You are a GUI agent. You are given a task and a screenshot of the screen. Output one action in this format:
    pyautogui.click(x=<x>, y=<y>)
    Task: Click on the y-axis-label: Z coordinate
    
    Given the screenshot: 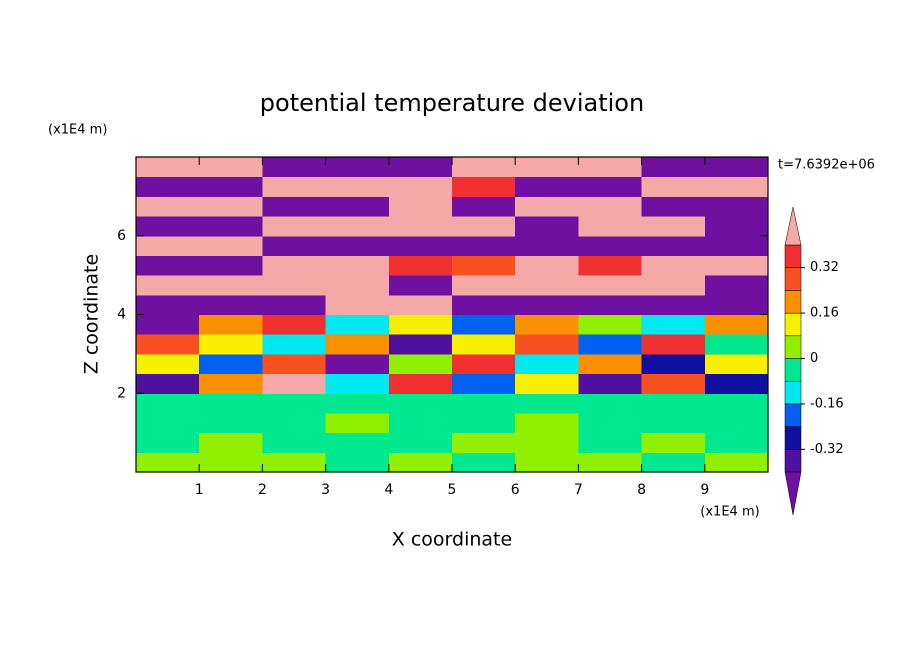 What is the action you would take?
    pyautogui.click(x=92, y=314)
    